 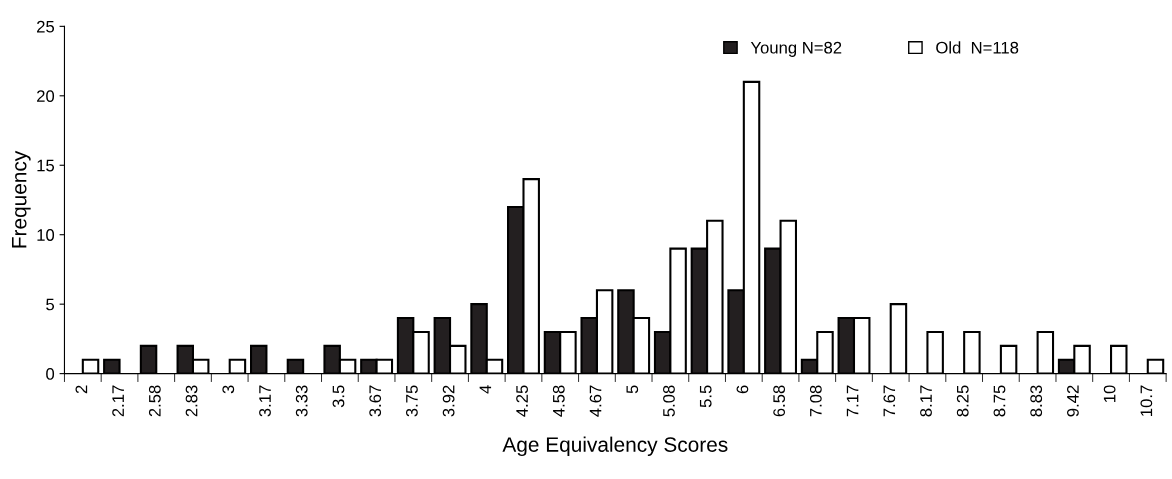 What do you see at coordinates (558, 401) in the screenshot?
I see `x-tick-label: 4.58` at bounding box center [558, 401].